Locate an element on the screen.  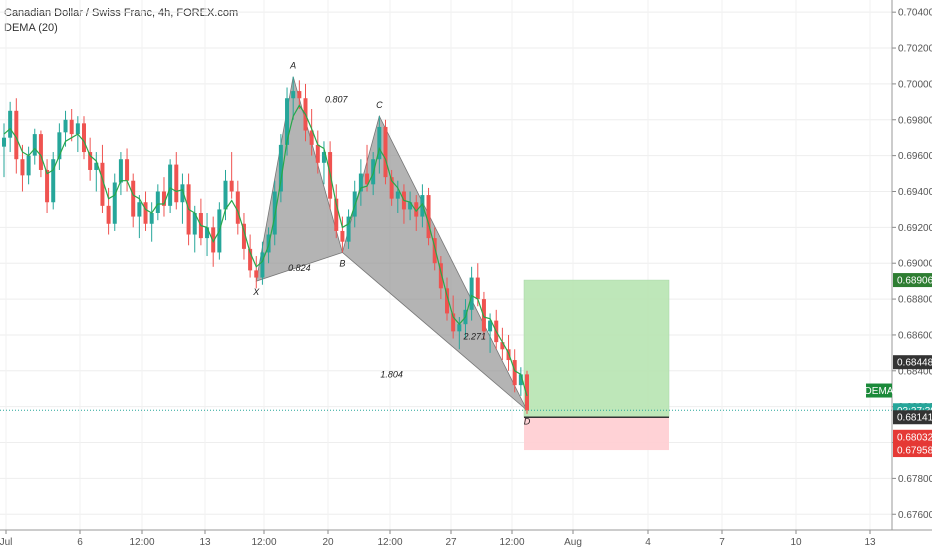
price-tag-text: 0.68141 is located at coordinates (914, 418).